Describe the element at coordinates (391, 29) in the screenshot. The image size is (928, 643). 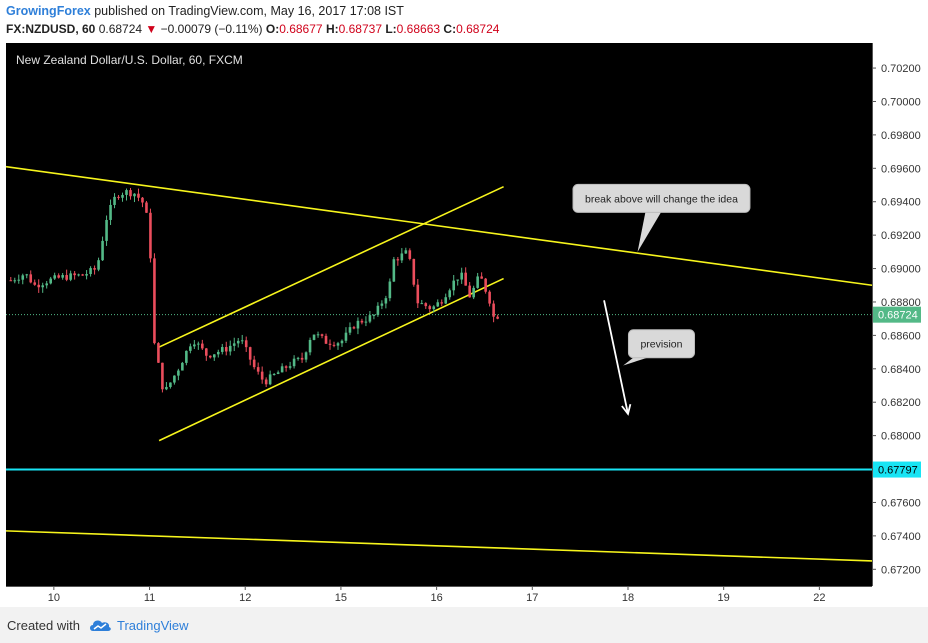
I see `low-label: L:` at that location.